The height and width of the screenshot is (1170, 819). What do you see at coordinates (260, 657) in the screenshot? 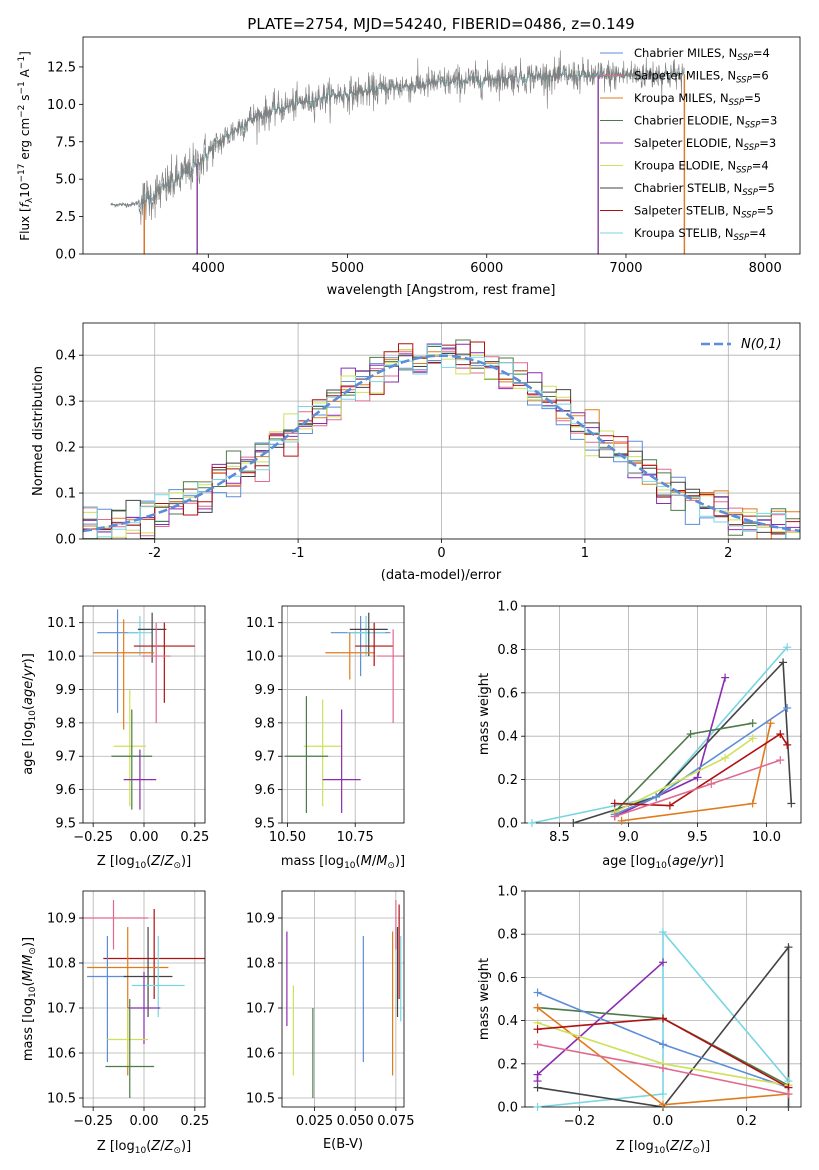
I see `age-vs-mass-ytick-label: 10.0` at bounding box center [260, 657].